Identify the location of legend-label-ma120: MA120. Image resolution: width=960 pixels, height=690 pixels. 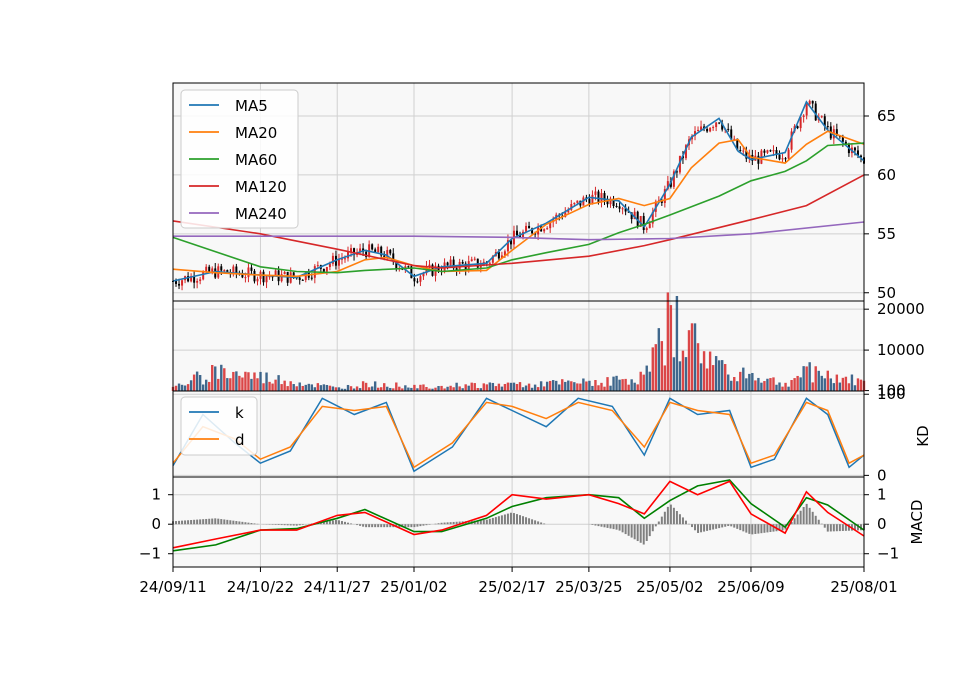
(261, 187).